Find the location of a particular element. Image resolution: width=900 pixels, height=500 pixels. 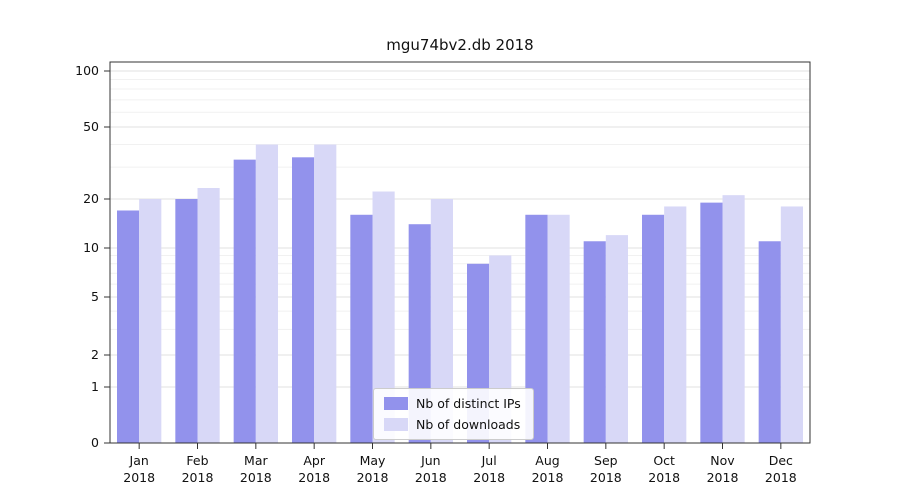

y-tick-label: 10 is located at coordinates (91, 247).